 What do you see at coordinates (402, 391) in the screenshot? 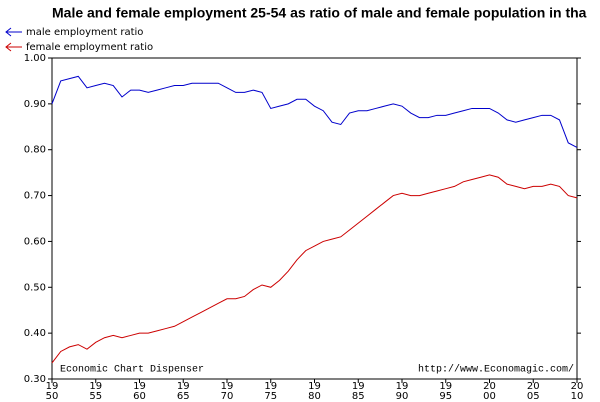
I see `x-tick-label: 19 90` at bounding box center [402, 391].